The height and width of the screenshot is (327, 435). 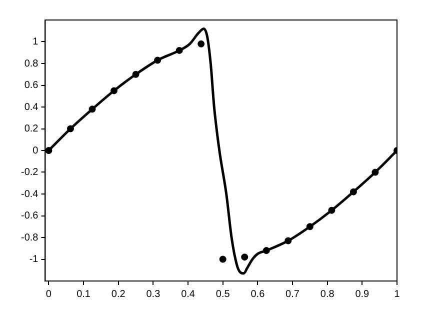 I want to click on x-tick-label: 0.6, so click(x=258, y=294).